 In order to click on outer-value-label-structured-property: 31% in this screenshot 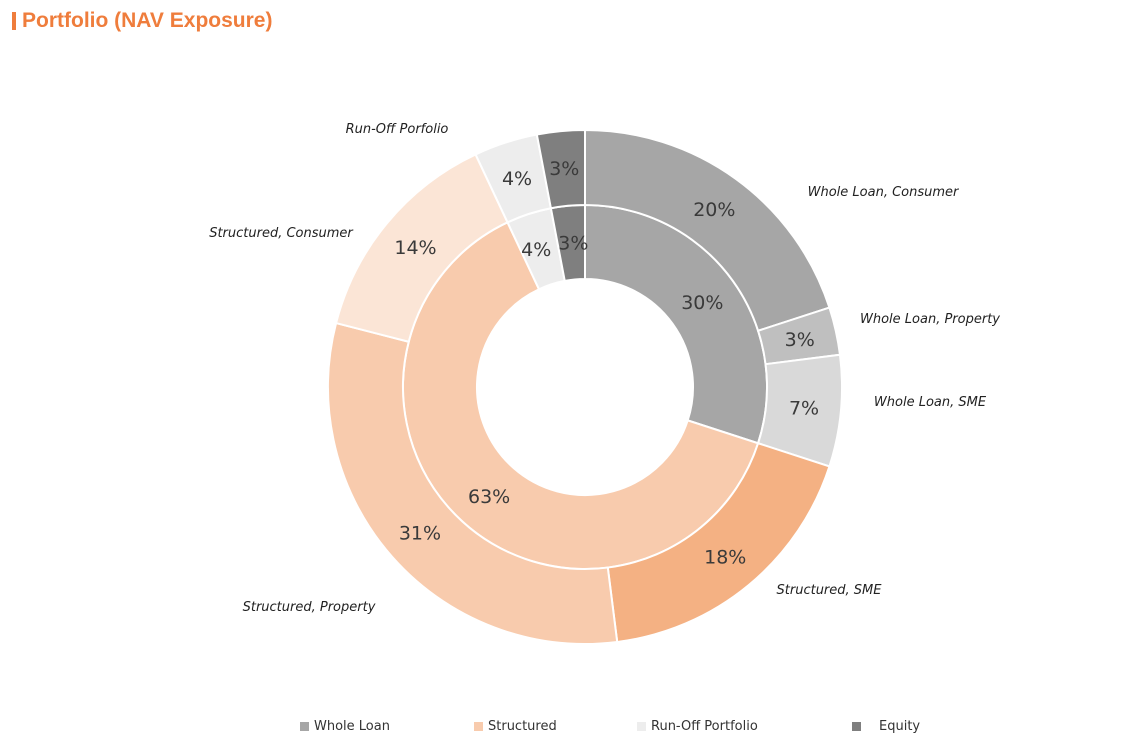, I will do `click(420, 533)`.